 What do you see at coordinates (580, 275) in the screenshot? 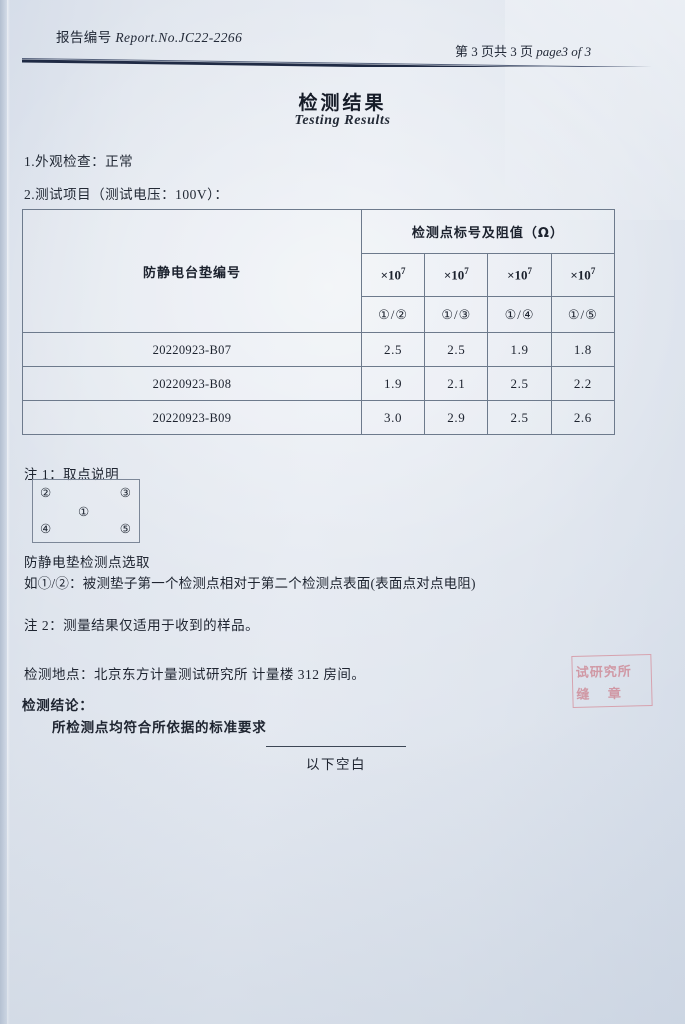
I see `multiplier-text-4: ×10` at bounding box center [580, 275].